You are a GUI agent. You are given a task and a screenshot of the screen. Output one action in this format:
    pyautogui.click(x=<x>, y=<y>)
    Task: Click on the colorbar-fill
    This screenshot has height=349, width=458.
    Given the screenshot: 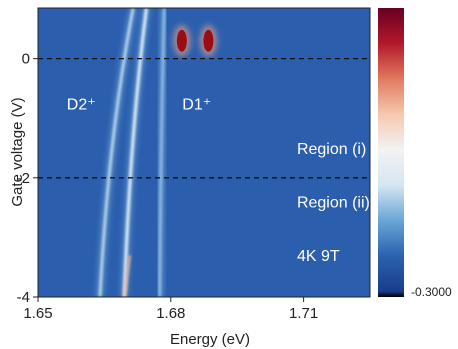 What is the action you would take?
    pyautogui.click(x=391, y=152)
    